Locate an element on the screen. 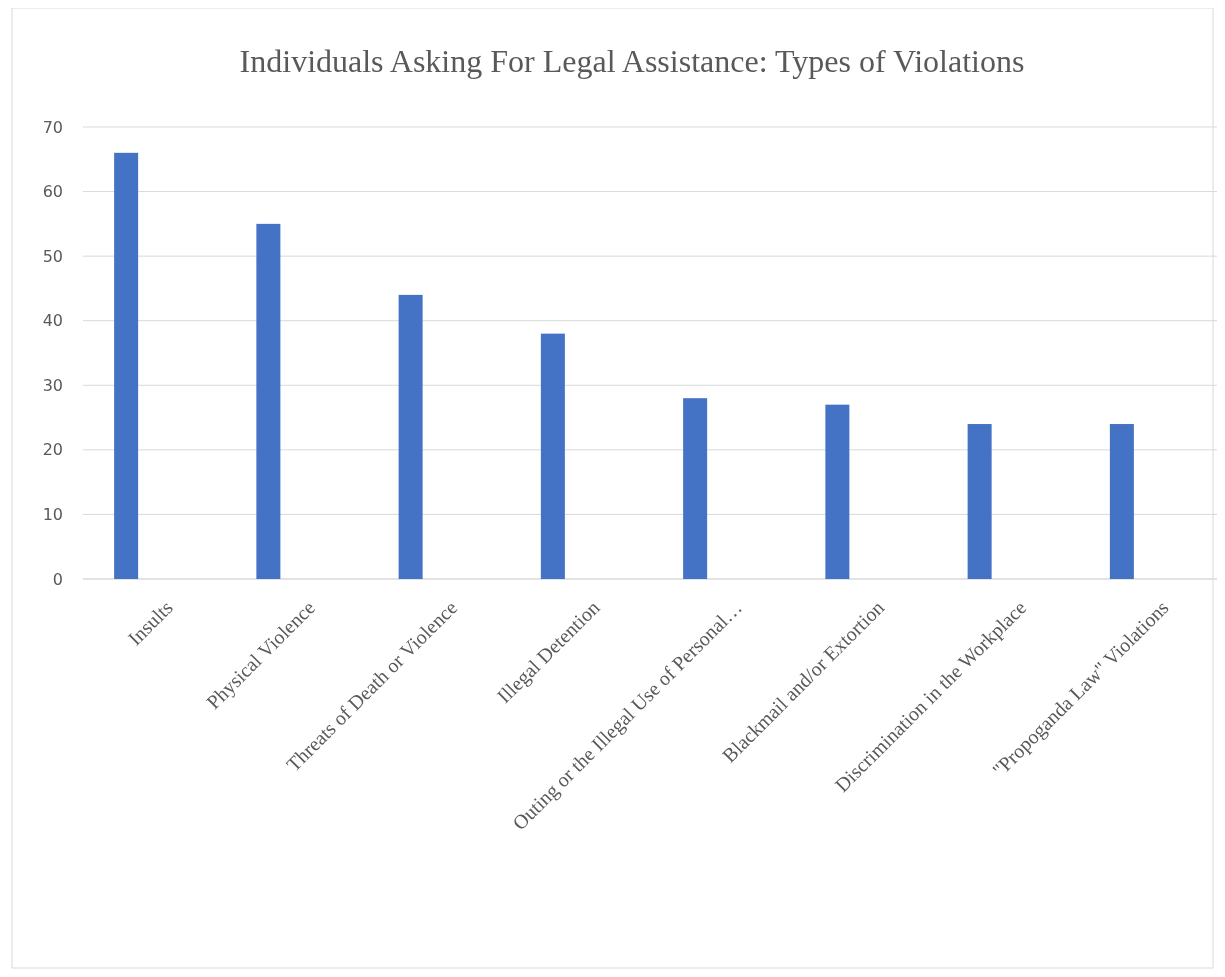  y-tick-label: 70 is located at coordinates (52, 127).